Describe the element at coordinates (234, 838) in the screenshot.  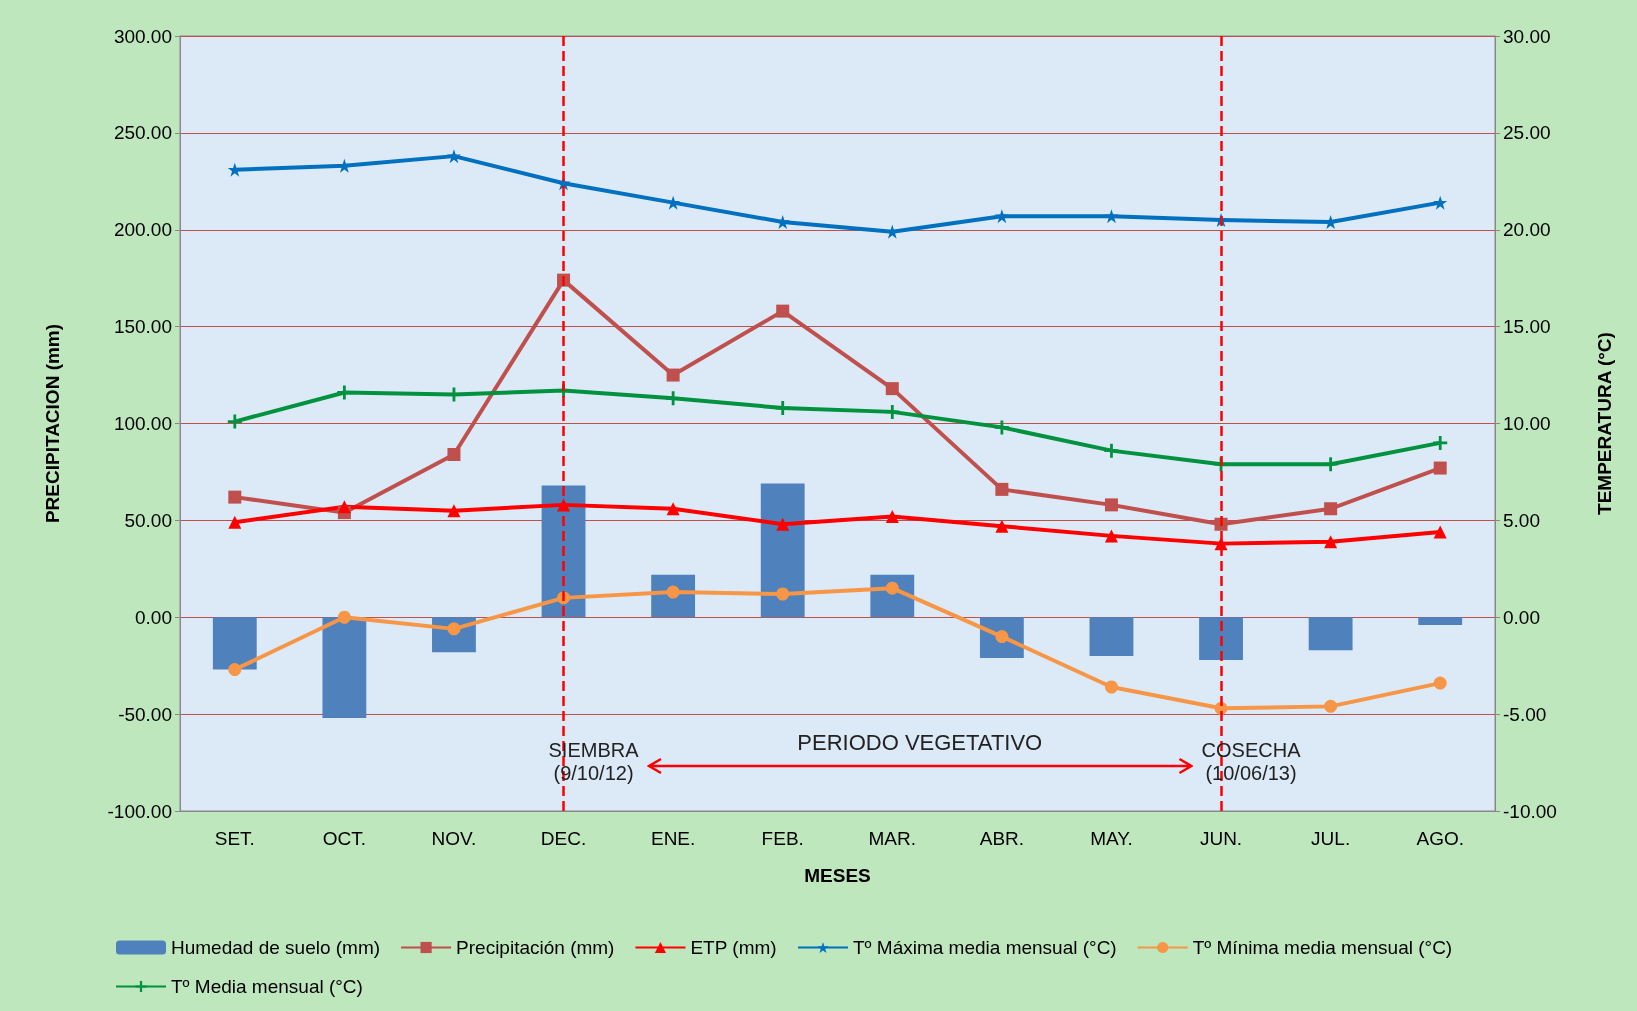
I see `x-tick-label: SET.` at that location.